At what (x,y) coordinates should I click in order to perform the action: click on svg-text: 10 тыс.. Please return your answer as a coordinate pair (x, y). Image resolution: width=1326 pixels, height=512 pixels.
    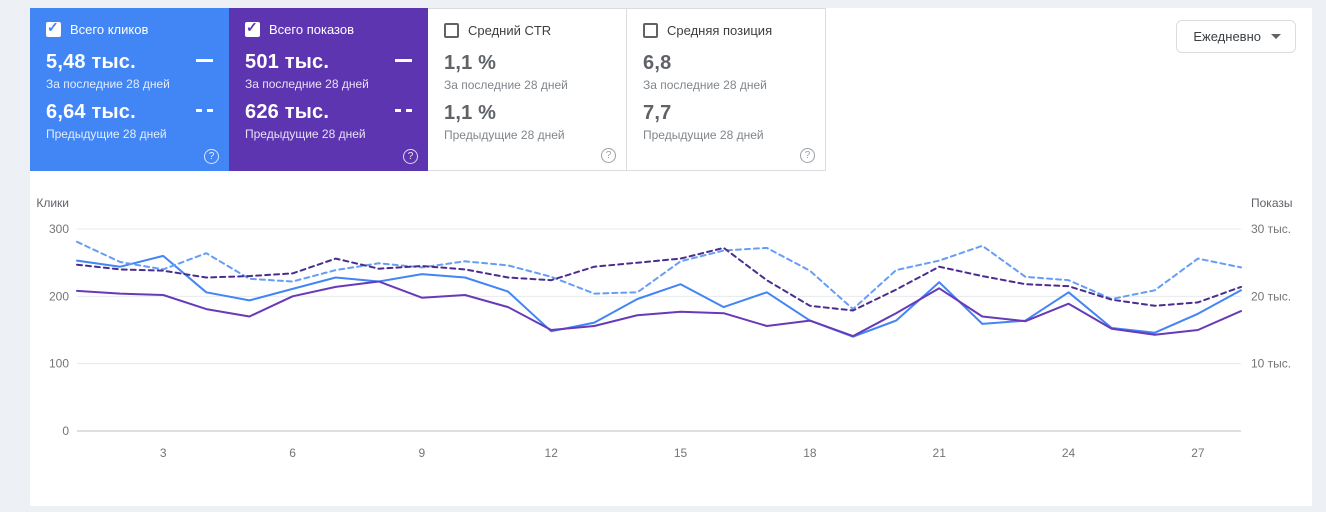
    Looking at the image, I should click on (1271, 364).